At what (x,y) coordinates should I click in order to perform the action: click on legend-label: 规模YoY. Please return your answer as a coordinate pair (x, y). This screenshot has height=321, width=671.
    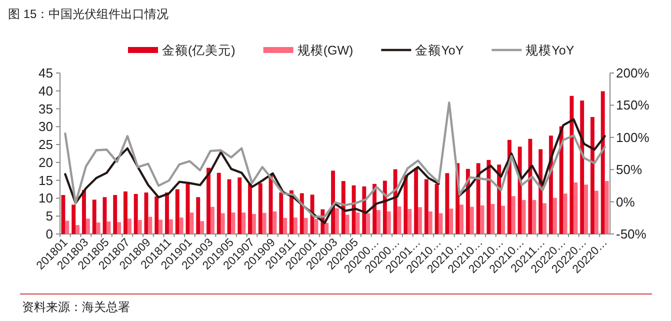
    Looking at the image, I should click on (550, 51).